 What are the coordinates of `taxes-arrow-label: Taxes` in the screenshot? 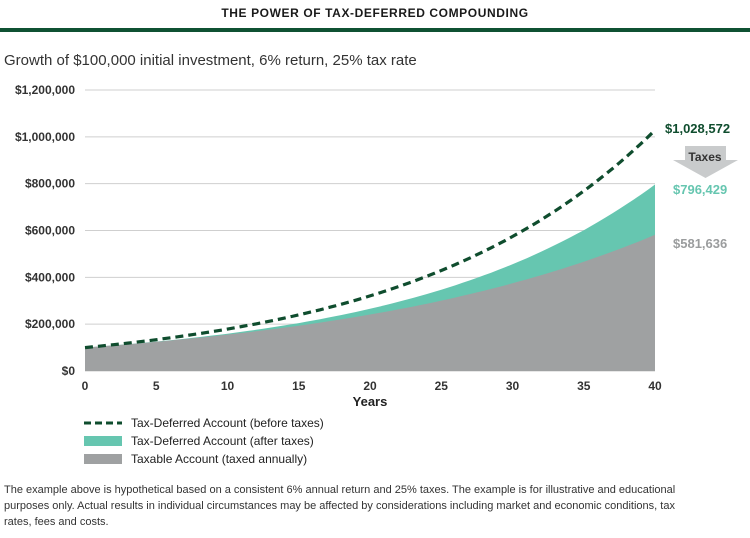 It's located at (704, 157).